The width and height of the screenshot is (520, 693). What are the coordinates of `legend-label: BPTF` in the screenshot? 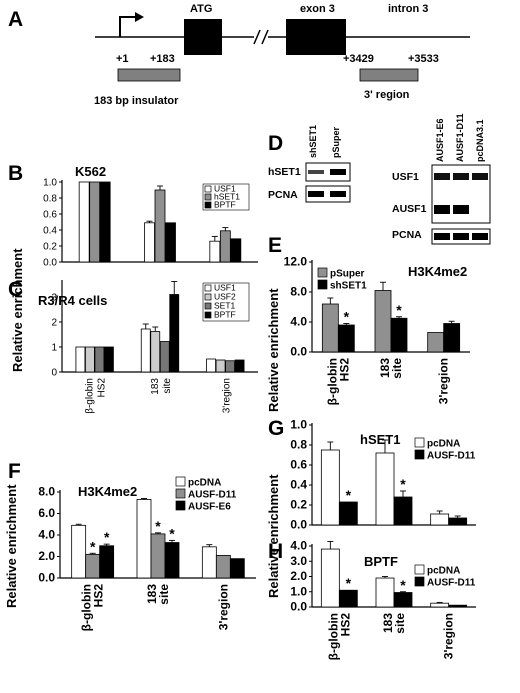 It's located at (225, 205).